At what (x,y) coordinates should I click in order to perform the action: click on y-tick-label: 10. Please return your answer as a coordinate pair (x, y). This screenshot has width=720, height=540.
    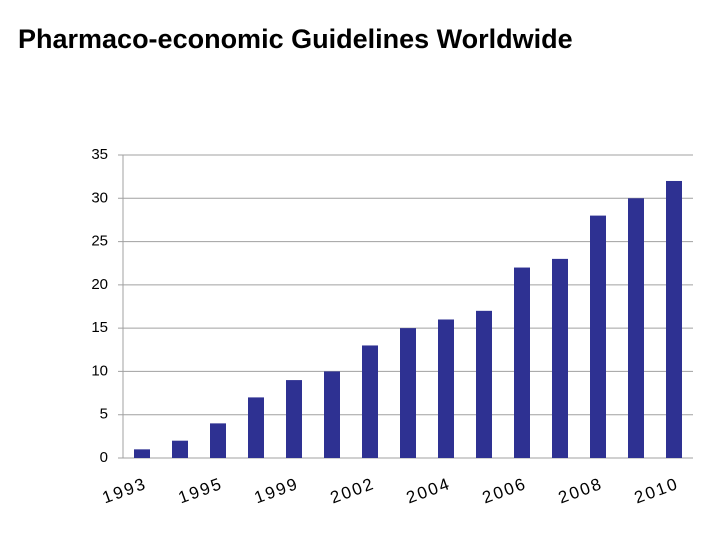
    Looking at the image, I should click on (99, 370).